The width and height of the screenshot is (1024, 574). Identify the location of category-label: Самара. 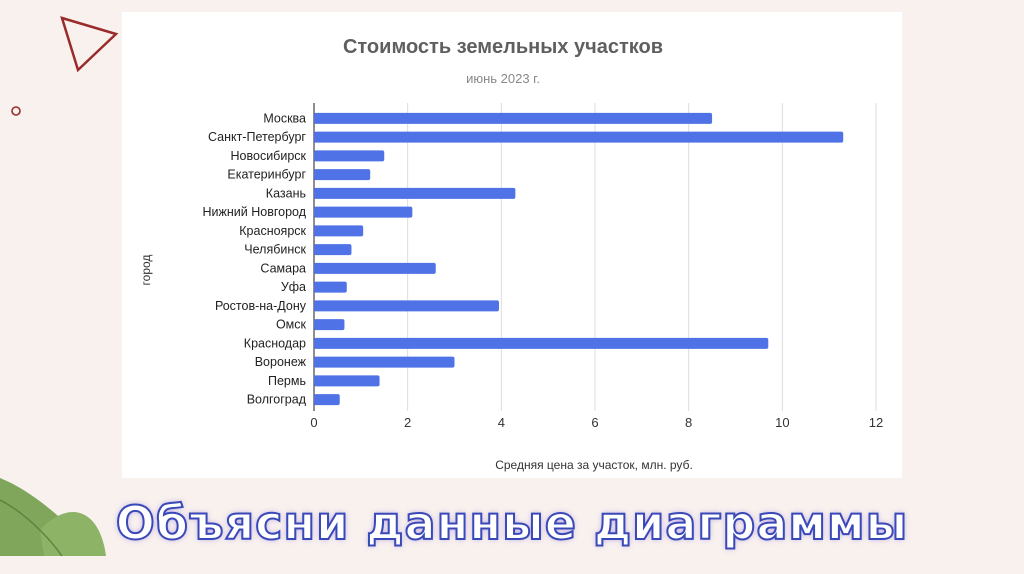
(283, 268).